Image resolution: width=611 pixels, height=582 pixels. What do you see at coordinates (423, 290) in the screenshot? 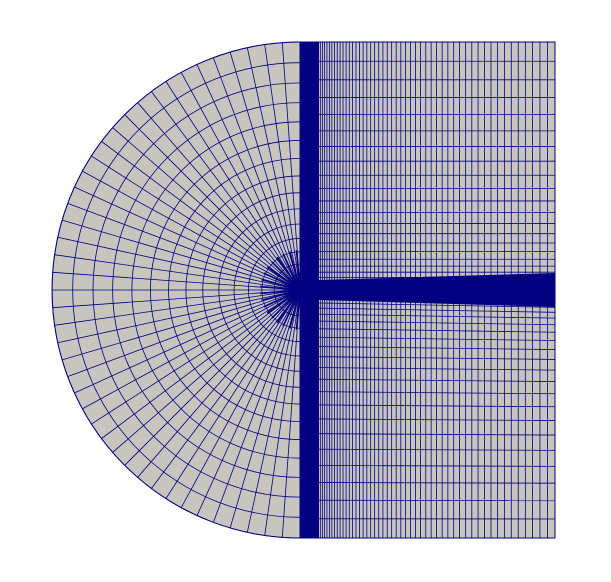
I see `dense-horizontal-wake-band` at bounding box center [423, 290].